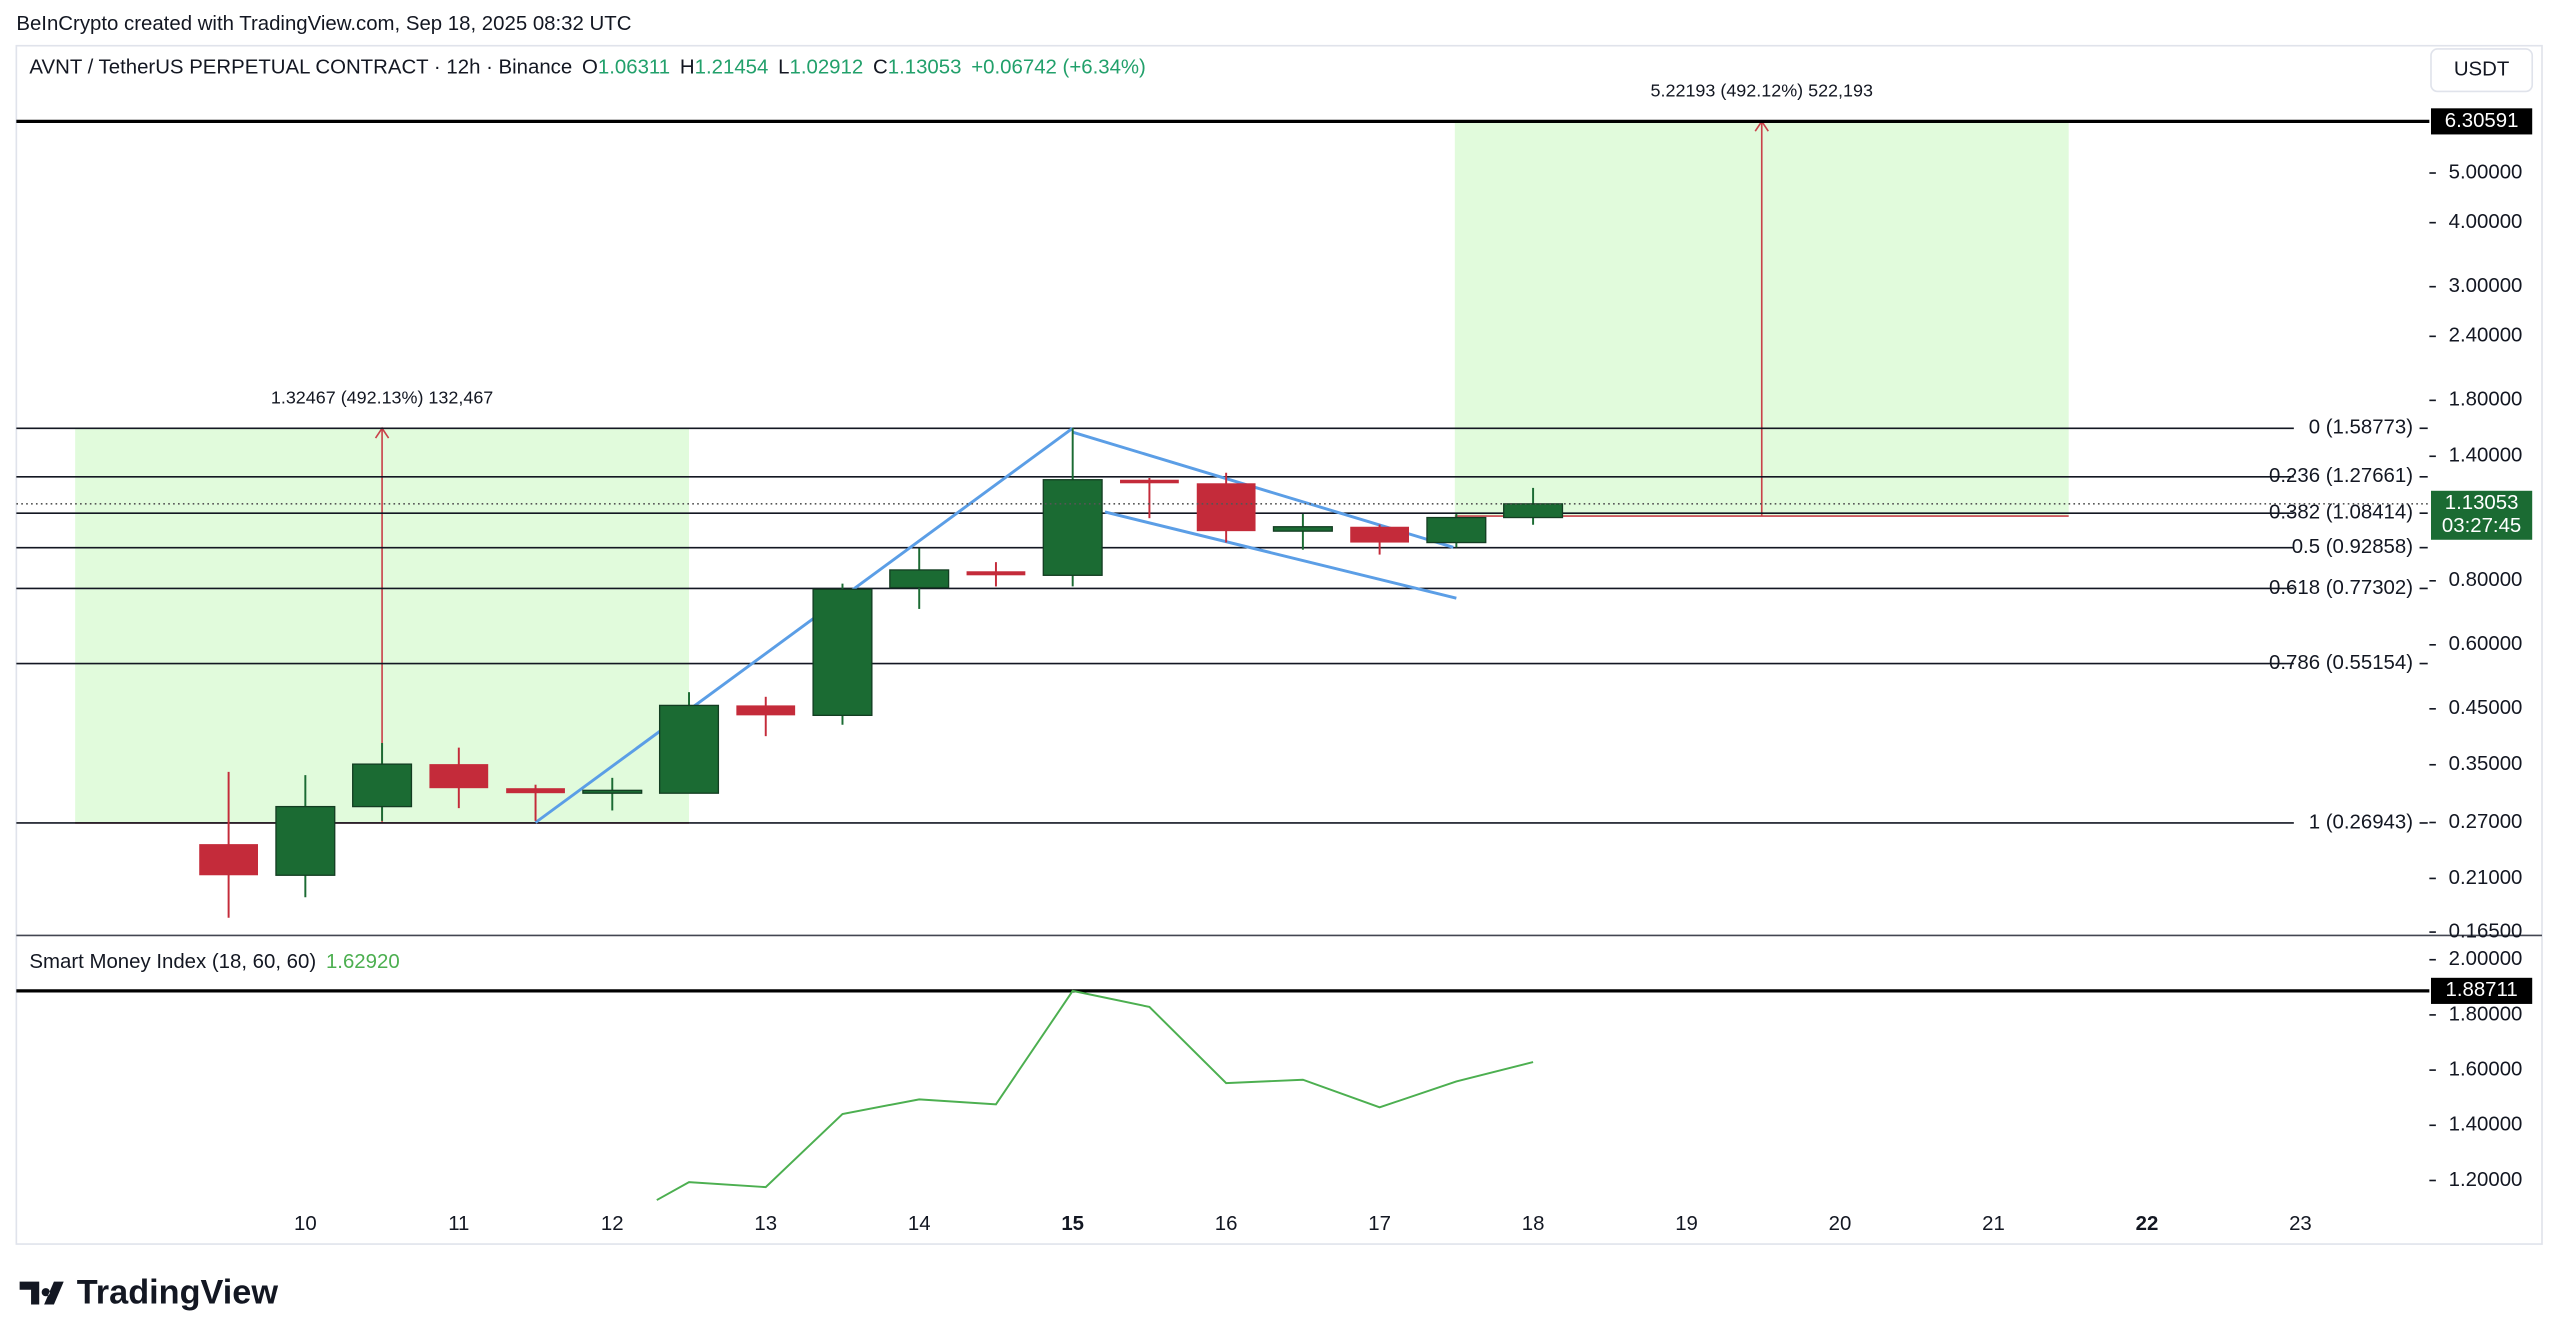  What do you see at coordinates (2486, 931) in the screenshot?
I see `y-tick-label: 0.16500` at bounding box center [2486, 931].